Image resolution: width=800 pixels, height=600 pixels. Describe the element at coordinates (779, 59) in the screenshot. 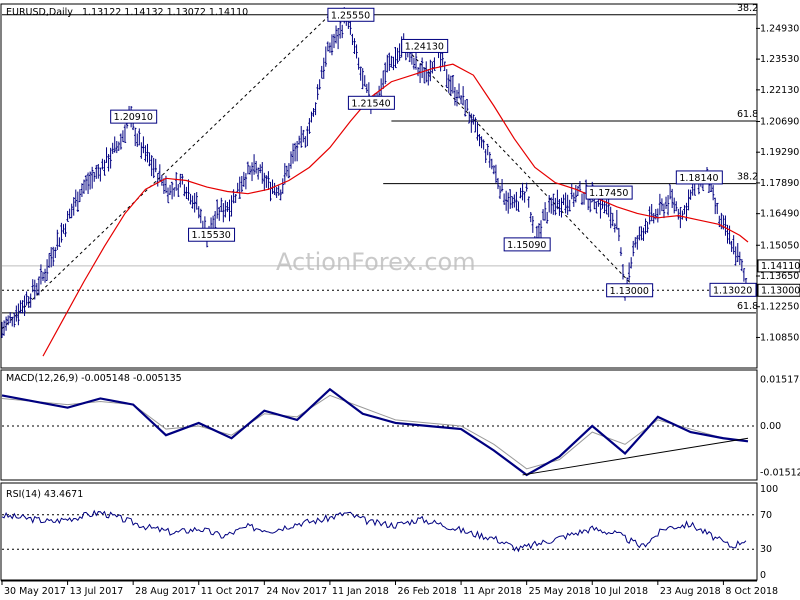

I see `price-tick-label: 1.23530` at that location.